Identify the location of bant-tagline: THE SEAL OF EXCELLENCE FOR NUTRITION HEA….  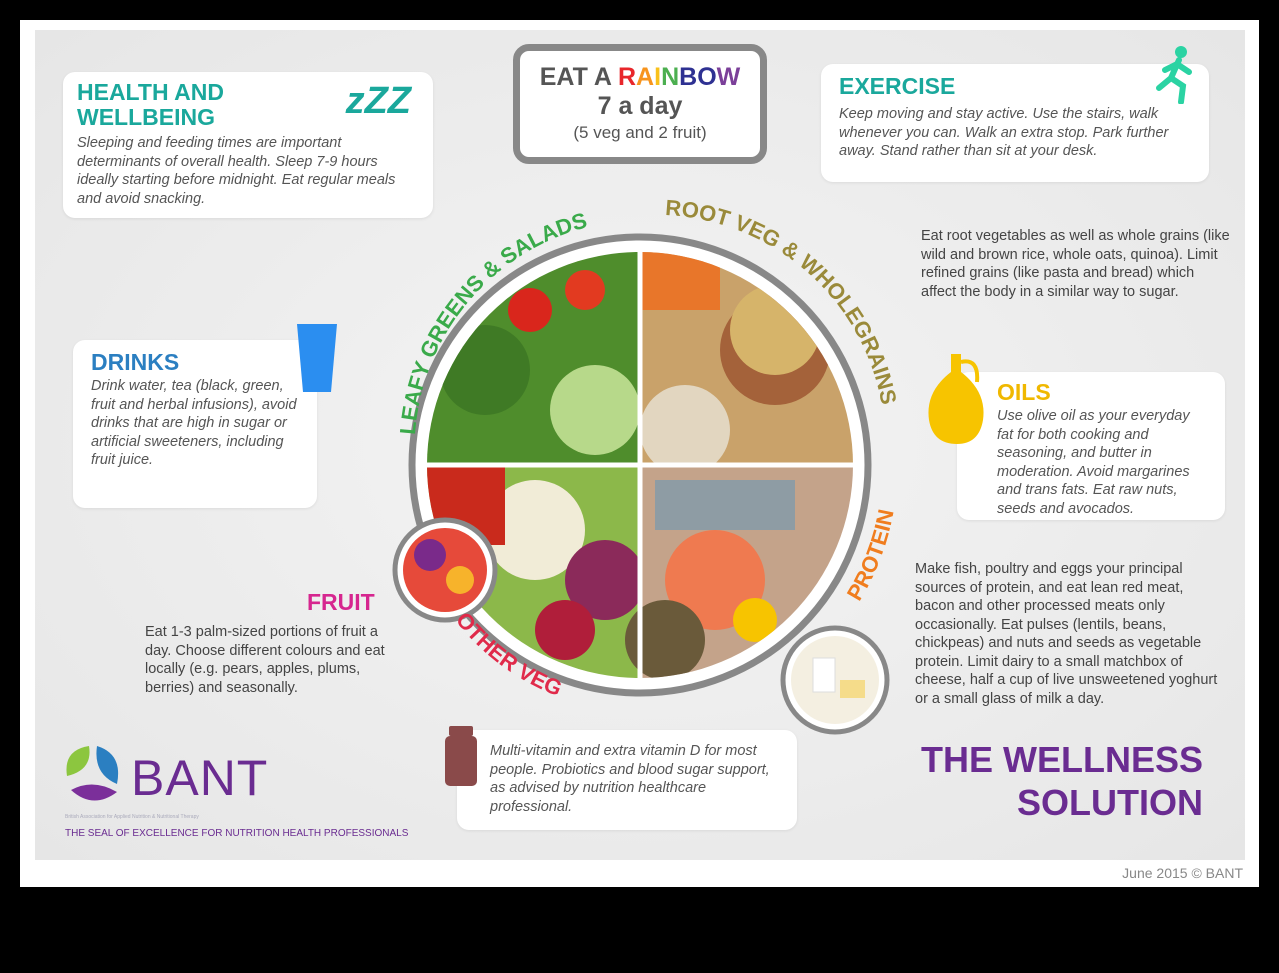
(237, 833).